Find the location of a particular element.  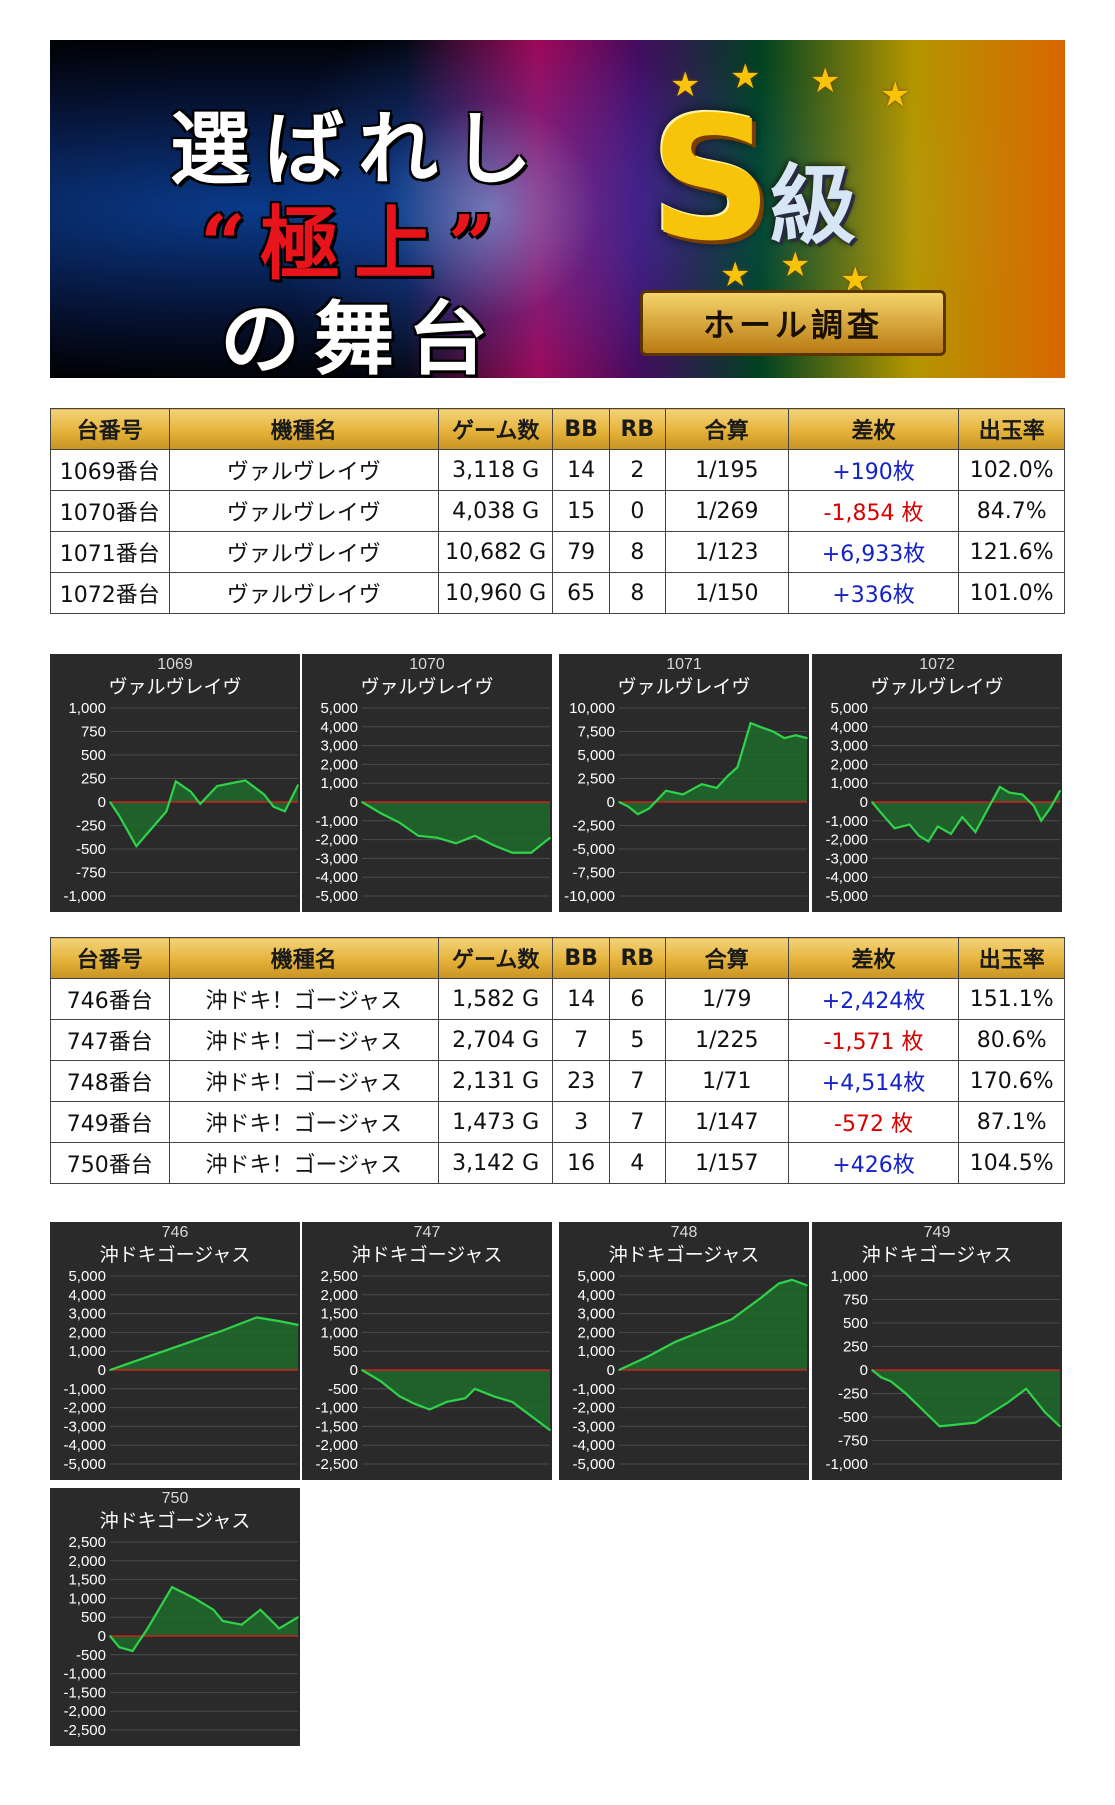

bb-count-cell: 14 is located at coordinates (581, 999).